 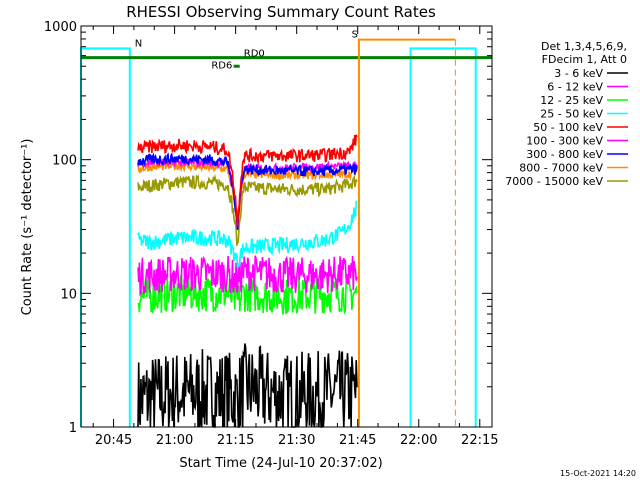 What do you see at coordinates (564, 141) in the screenshot?
I see `legend-entry-label: 100 - 300 keV` at bounding box center [564, 141].